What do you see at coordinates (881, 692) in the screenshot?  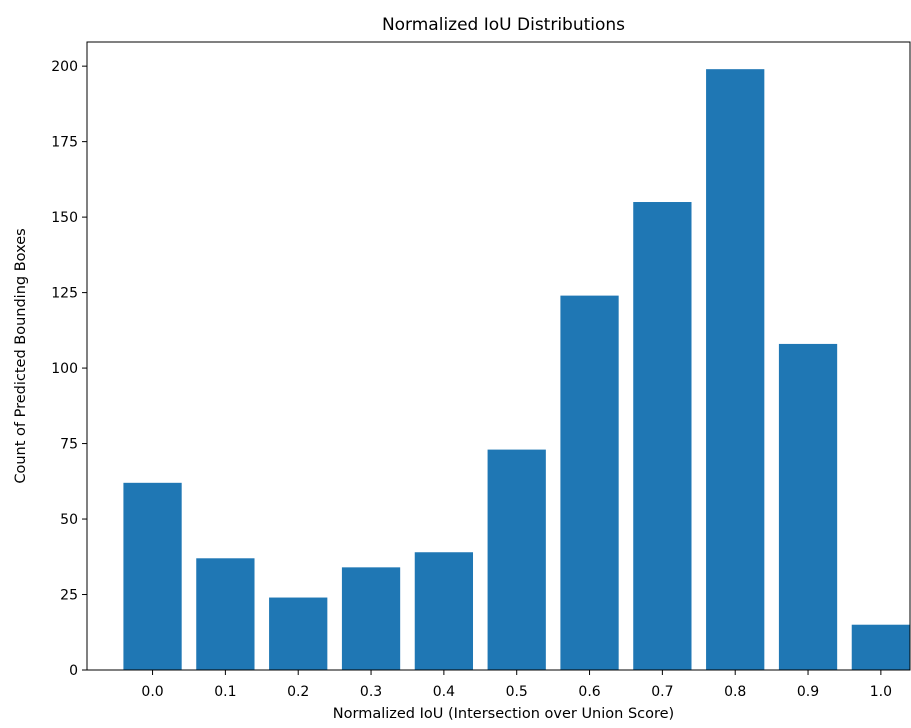 I see `x-tick-label: 1.0` at bounding box center [881, 692].